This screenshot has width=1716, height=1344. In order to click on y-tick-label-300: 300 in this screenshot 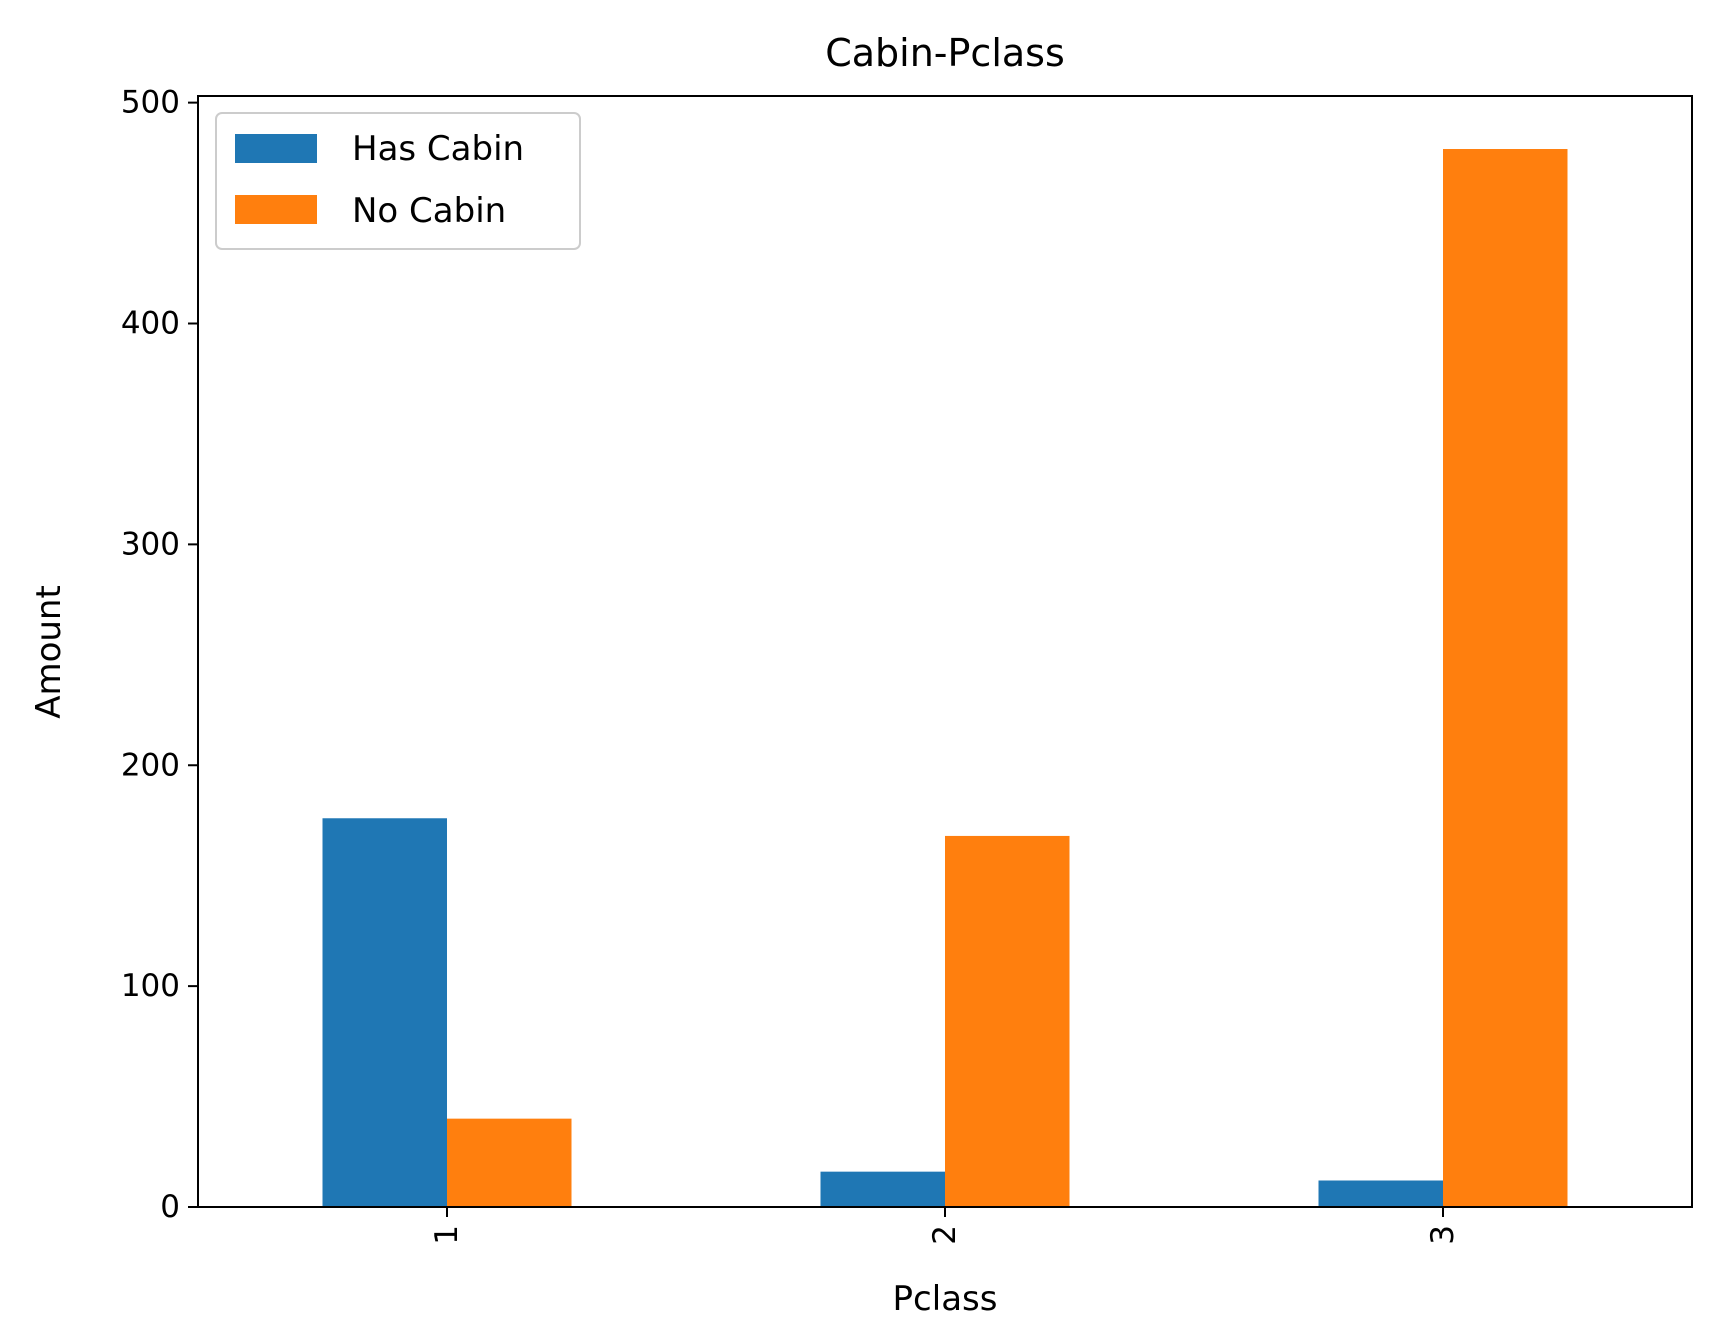, I will do `click(150, 544)`.